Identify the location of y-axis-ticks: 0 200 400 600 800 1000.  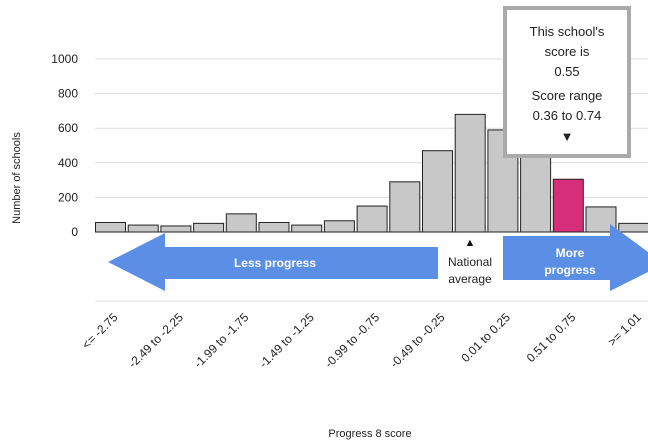
(64, 145).